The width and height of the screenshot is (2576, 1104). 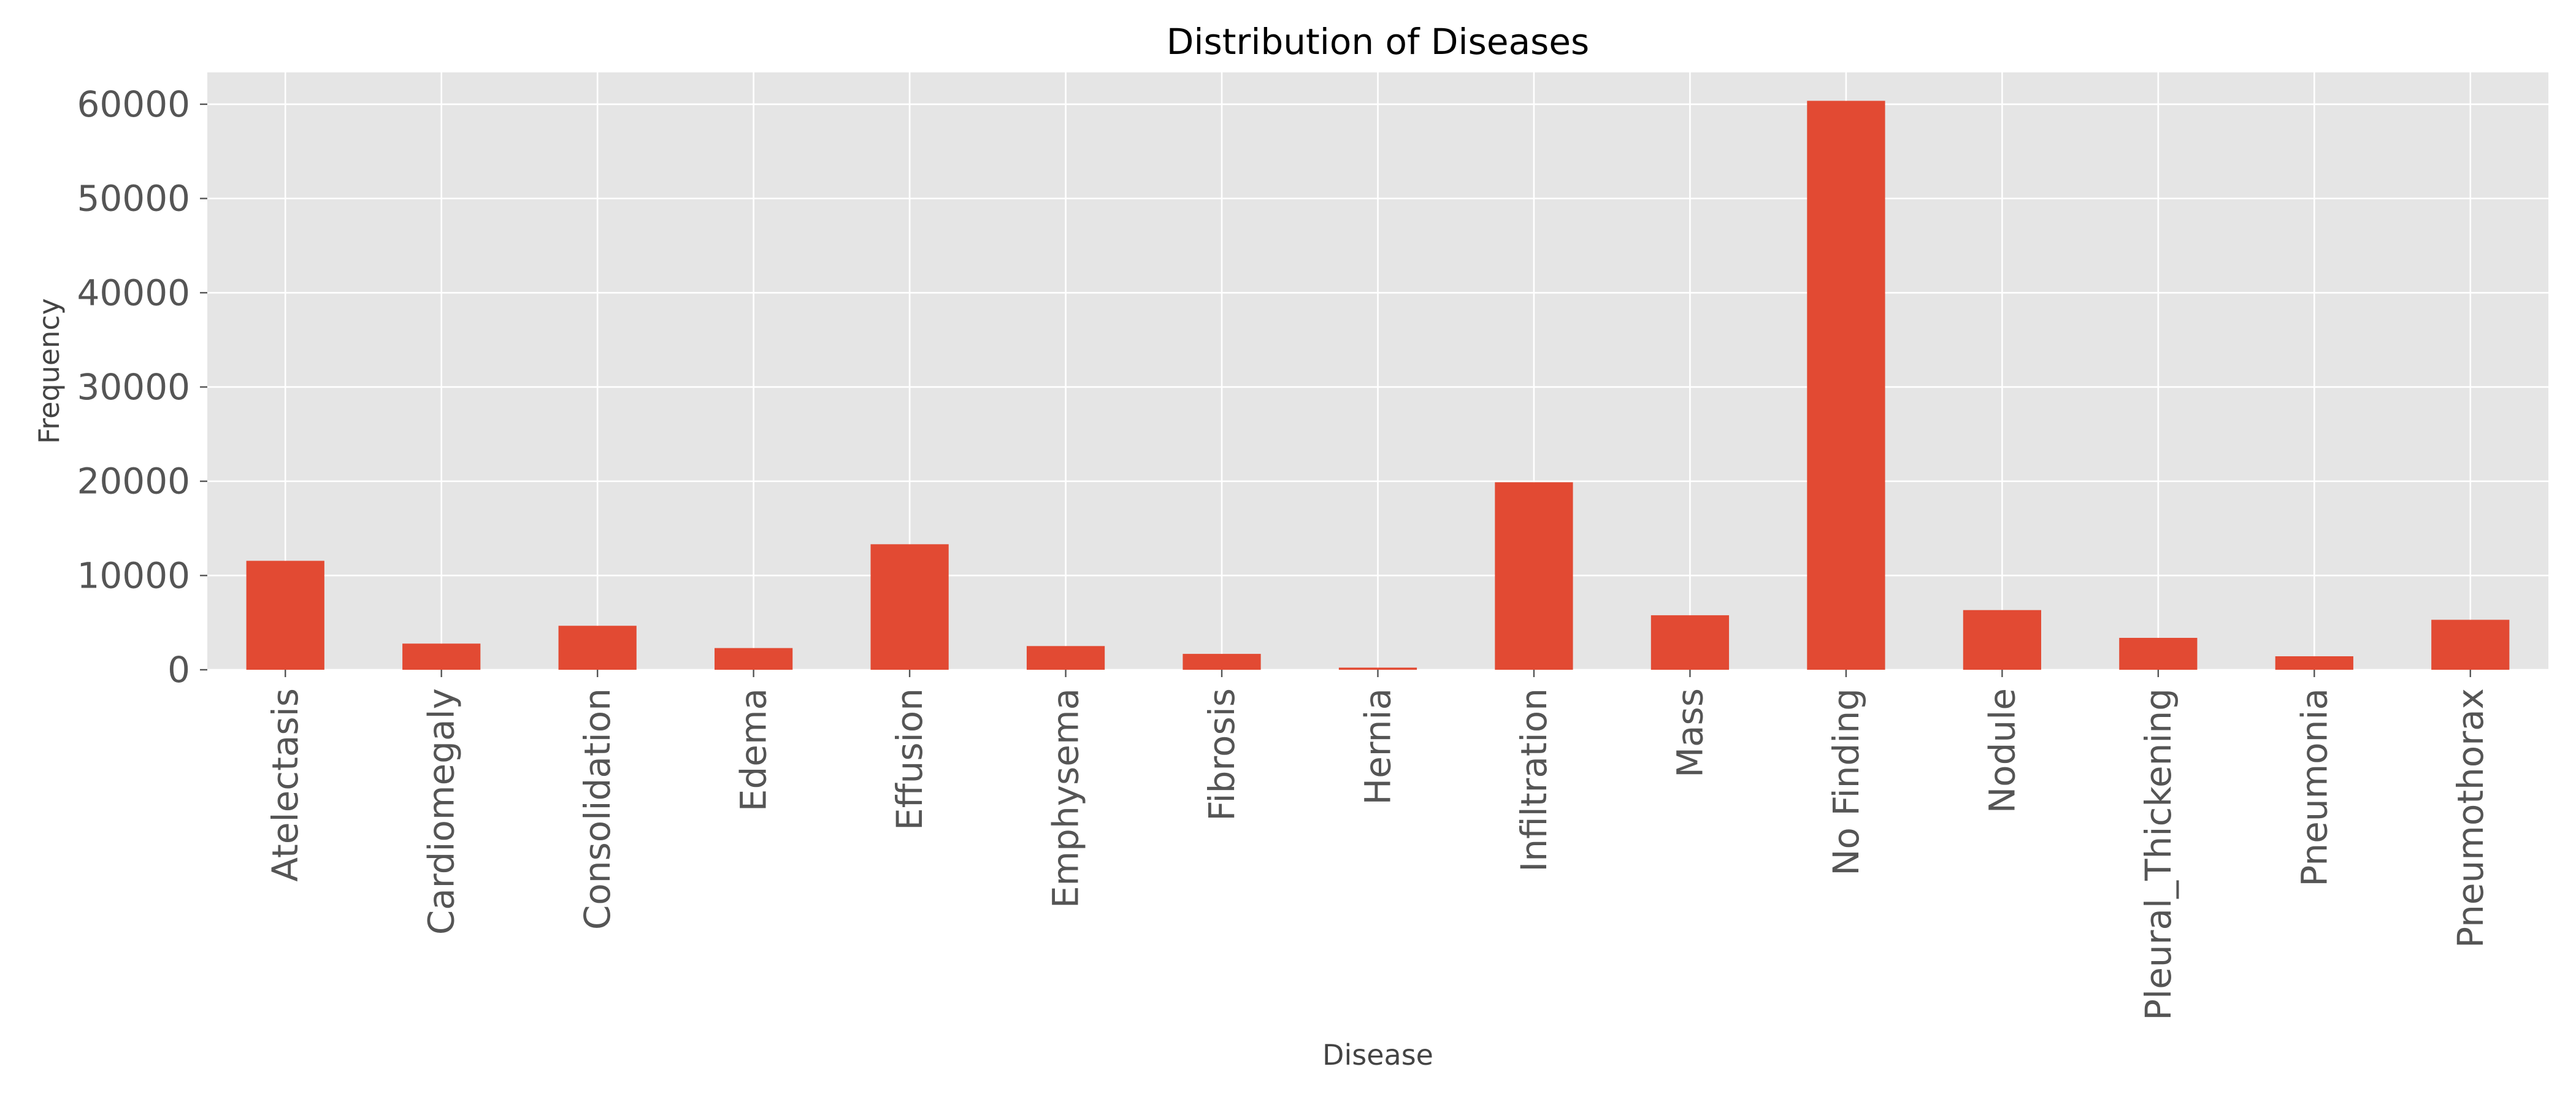 I want to click on y-tick-label: 0, so click(x=178, y=670).